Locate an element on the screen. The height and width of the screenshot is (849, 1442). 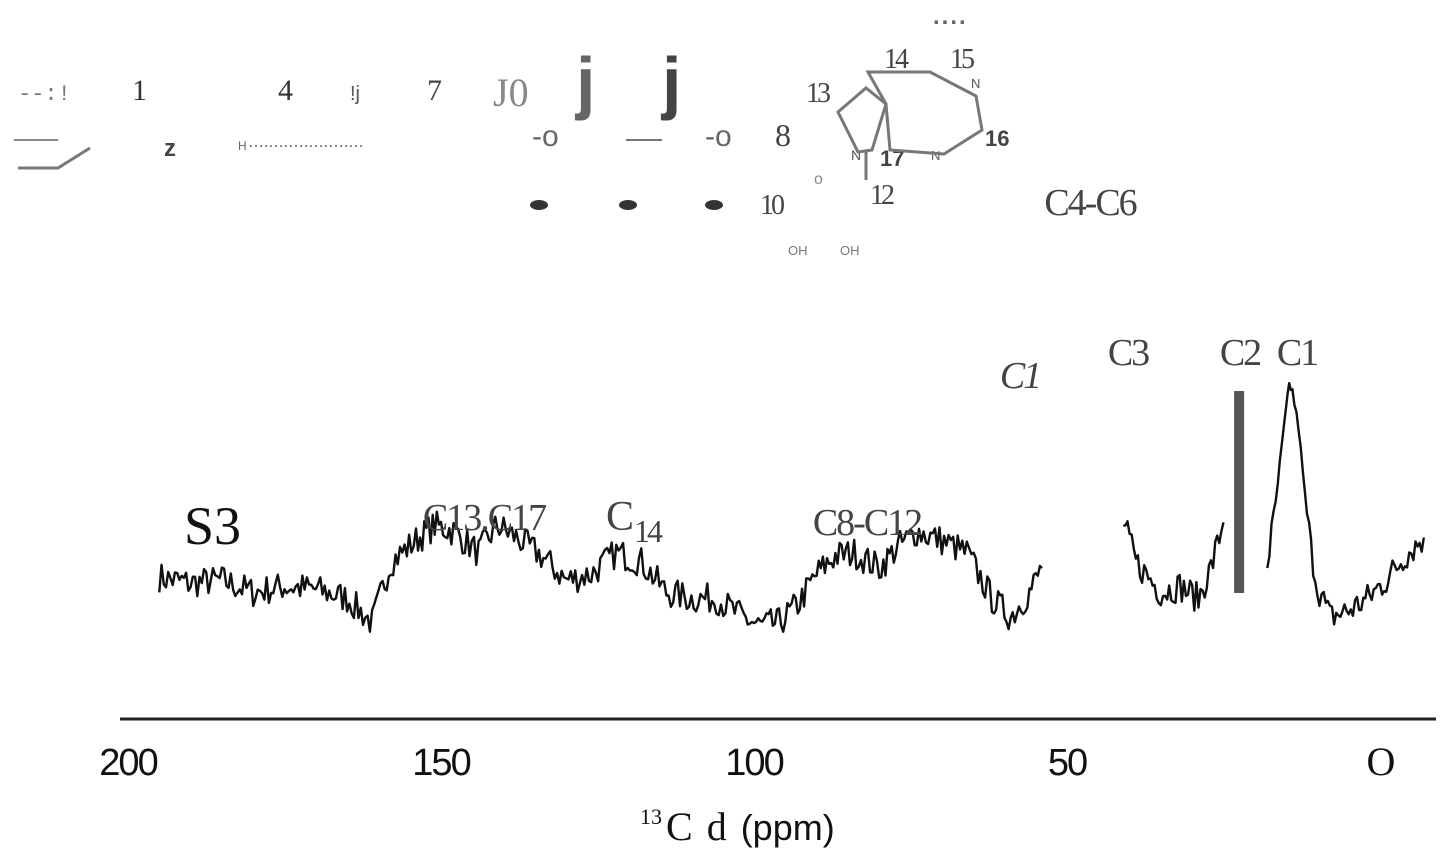
x-axis-label: 13 C d (ppm) is located at coordinates (737, 826).